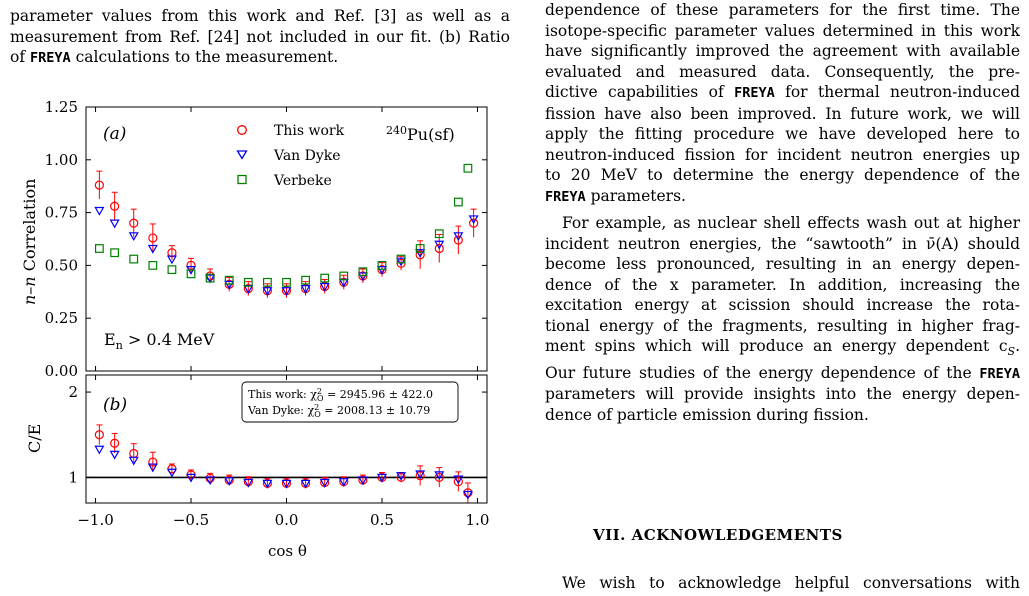 The image size is (1029, 596). Describe the element at coordinates (340, 395) in the screenshot. I see `chi-square-this-work: This work: χ2 O = 2945.96 ± 422.0` at that location.